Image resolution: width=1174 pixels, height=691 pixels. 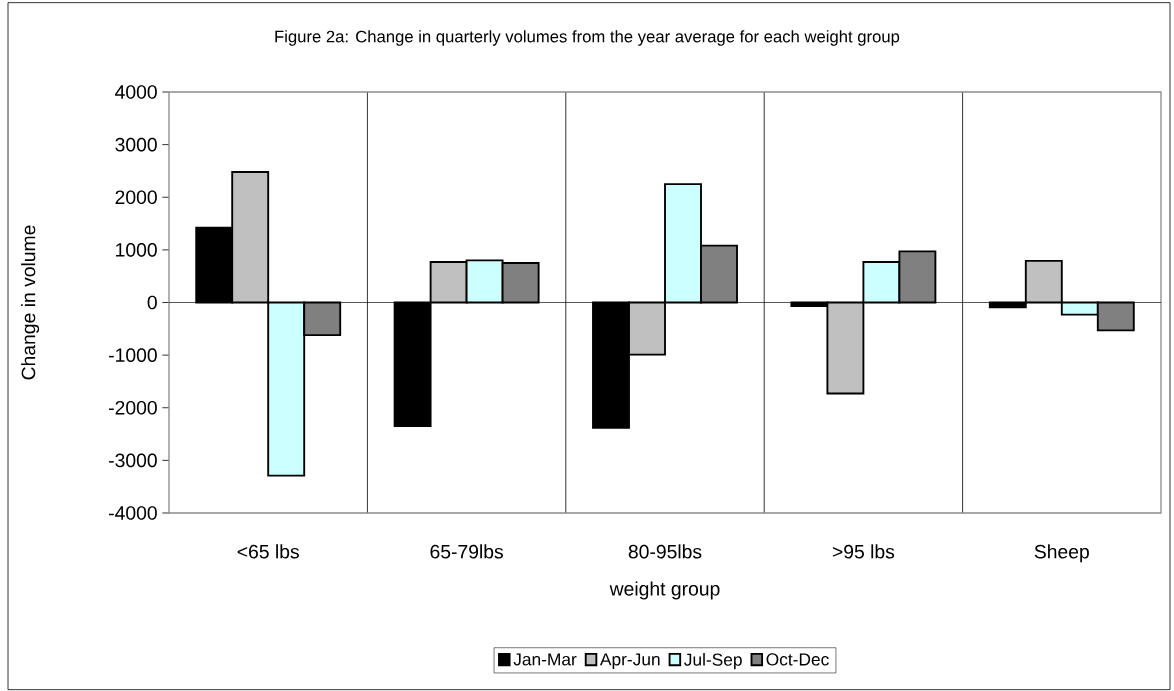 I want to click on y-tick-label: -1000, so click(x=133, y=355).